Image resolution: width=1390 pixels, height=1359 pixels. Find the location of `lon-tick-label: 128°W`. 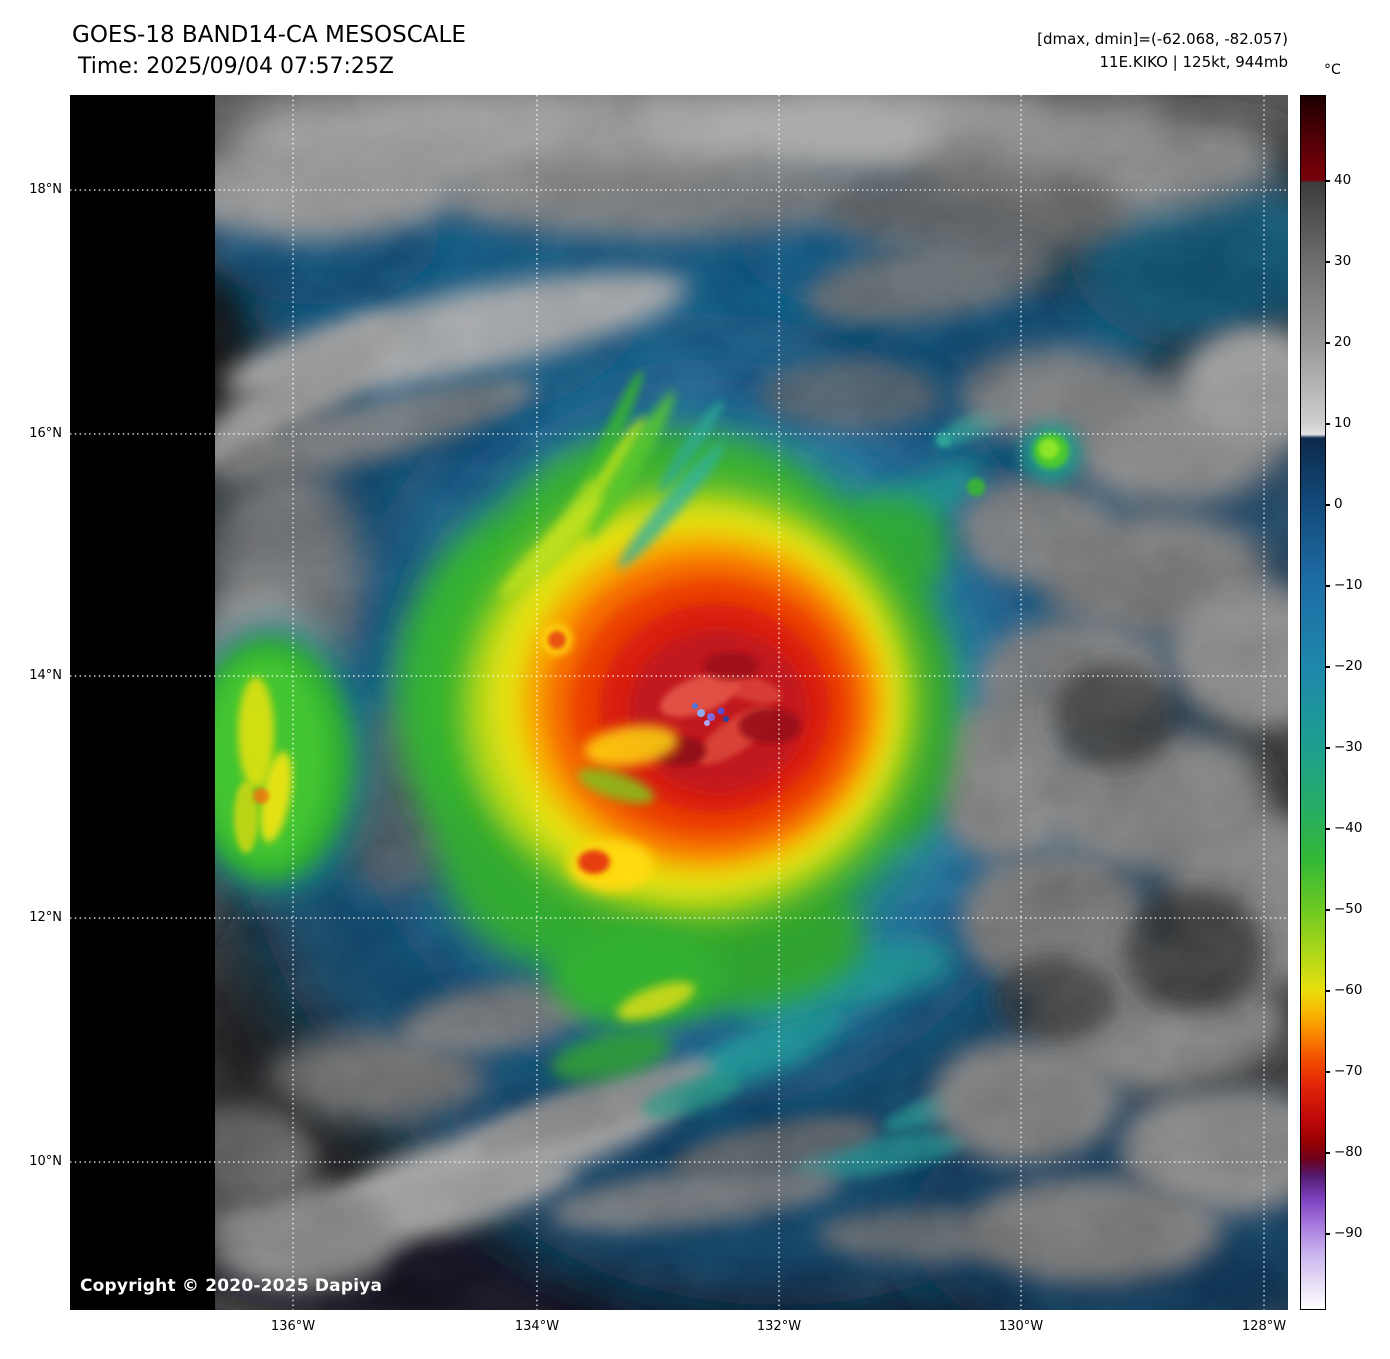

lon-tick-label: 128°W is located at coordinates (1264, 1326).